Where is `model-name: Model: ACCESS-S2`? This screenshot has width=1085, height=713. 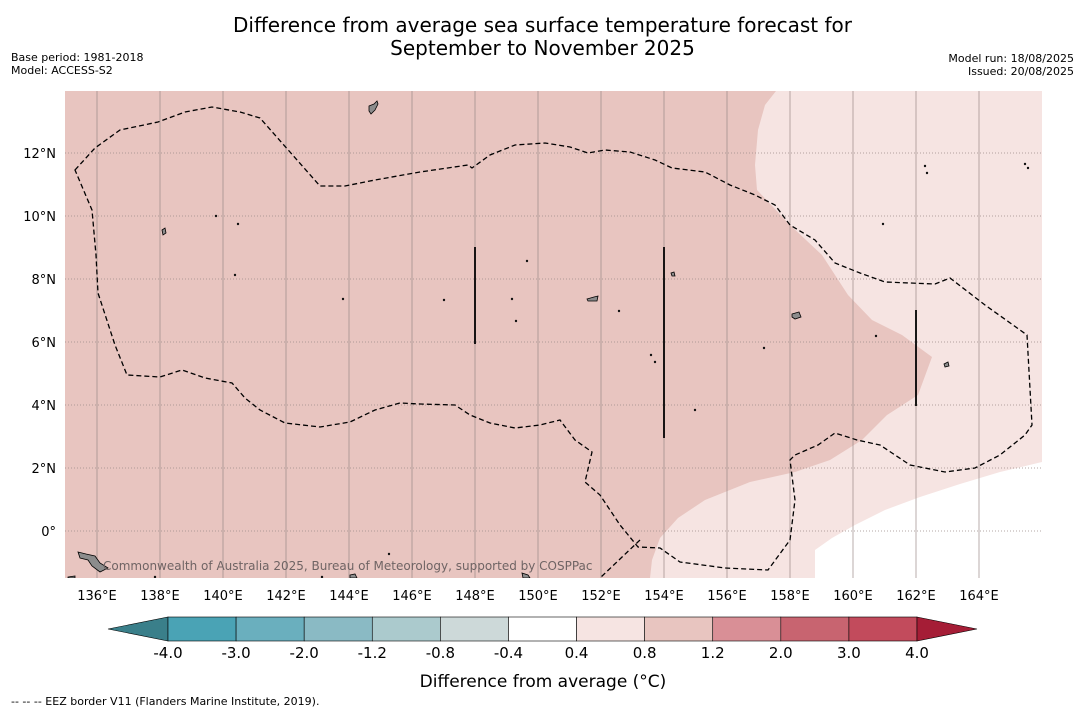
model-name: Model: ACCESS-S2 is located at coordinates (62, 70).